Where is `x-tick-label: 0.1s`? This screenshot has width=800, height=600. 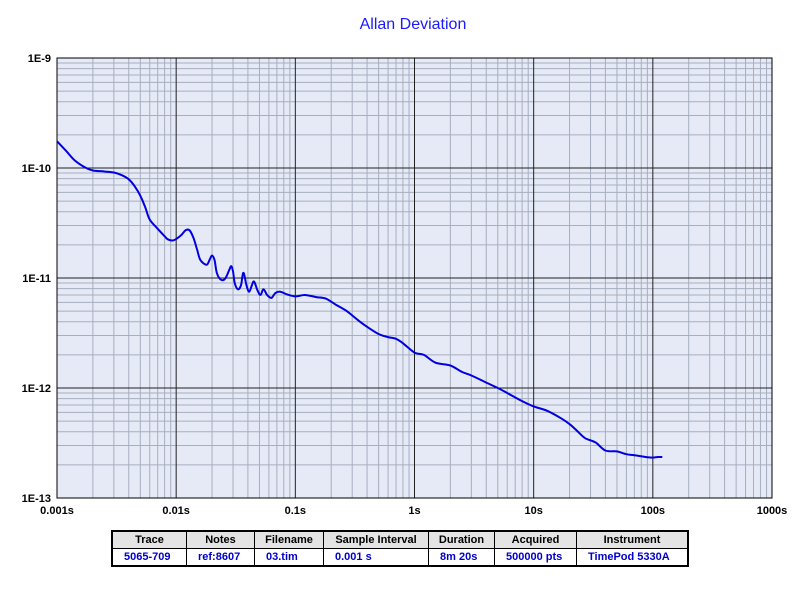
x-tick-label: 0.1s is located at coordinates (295, 511).